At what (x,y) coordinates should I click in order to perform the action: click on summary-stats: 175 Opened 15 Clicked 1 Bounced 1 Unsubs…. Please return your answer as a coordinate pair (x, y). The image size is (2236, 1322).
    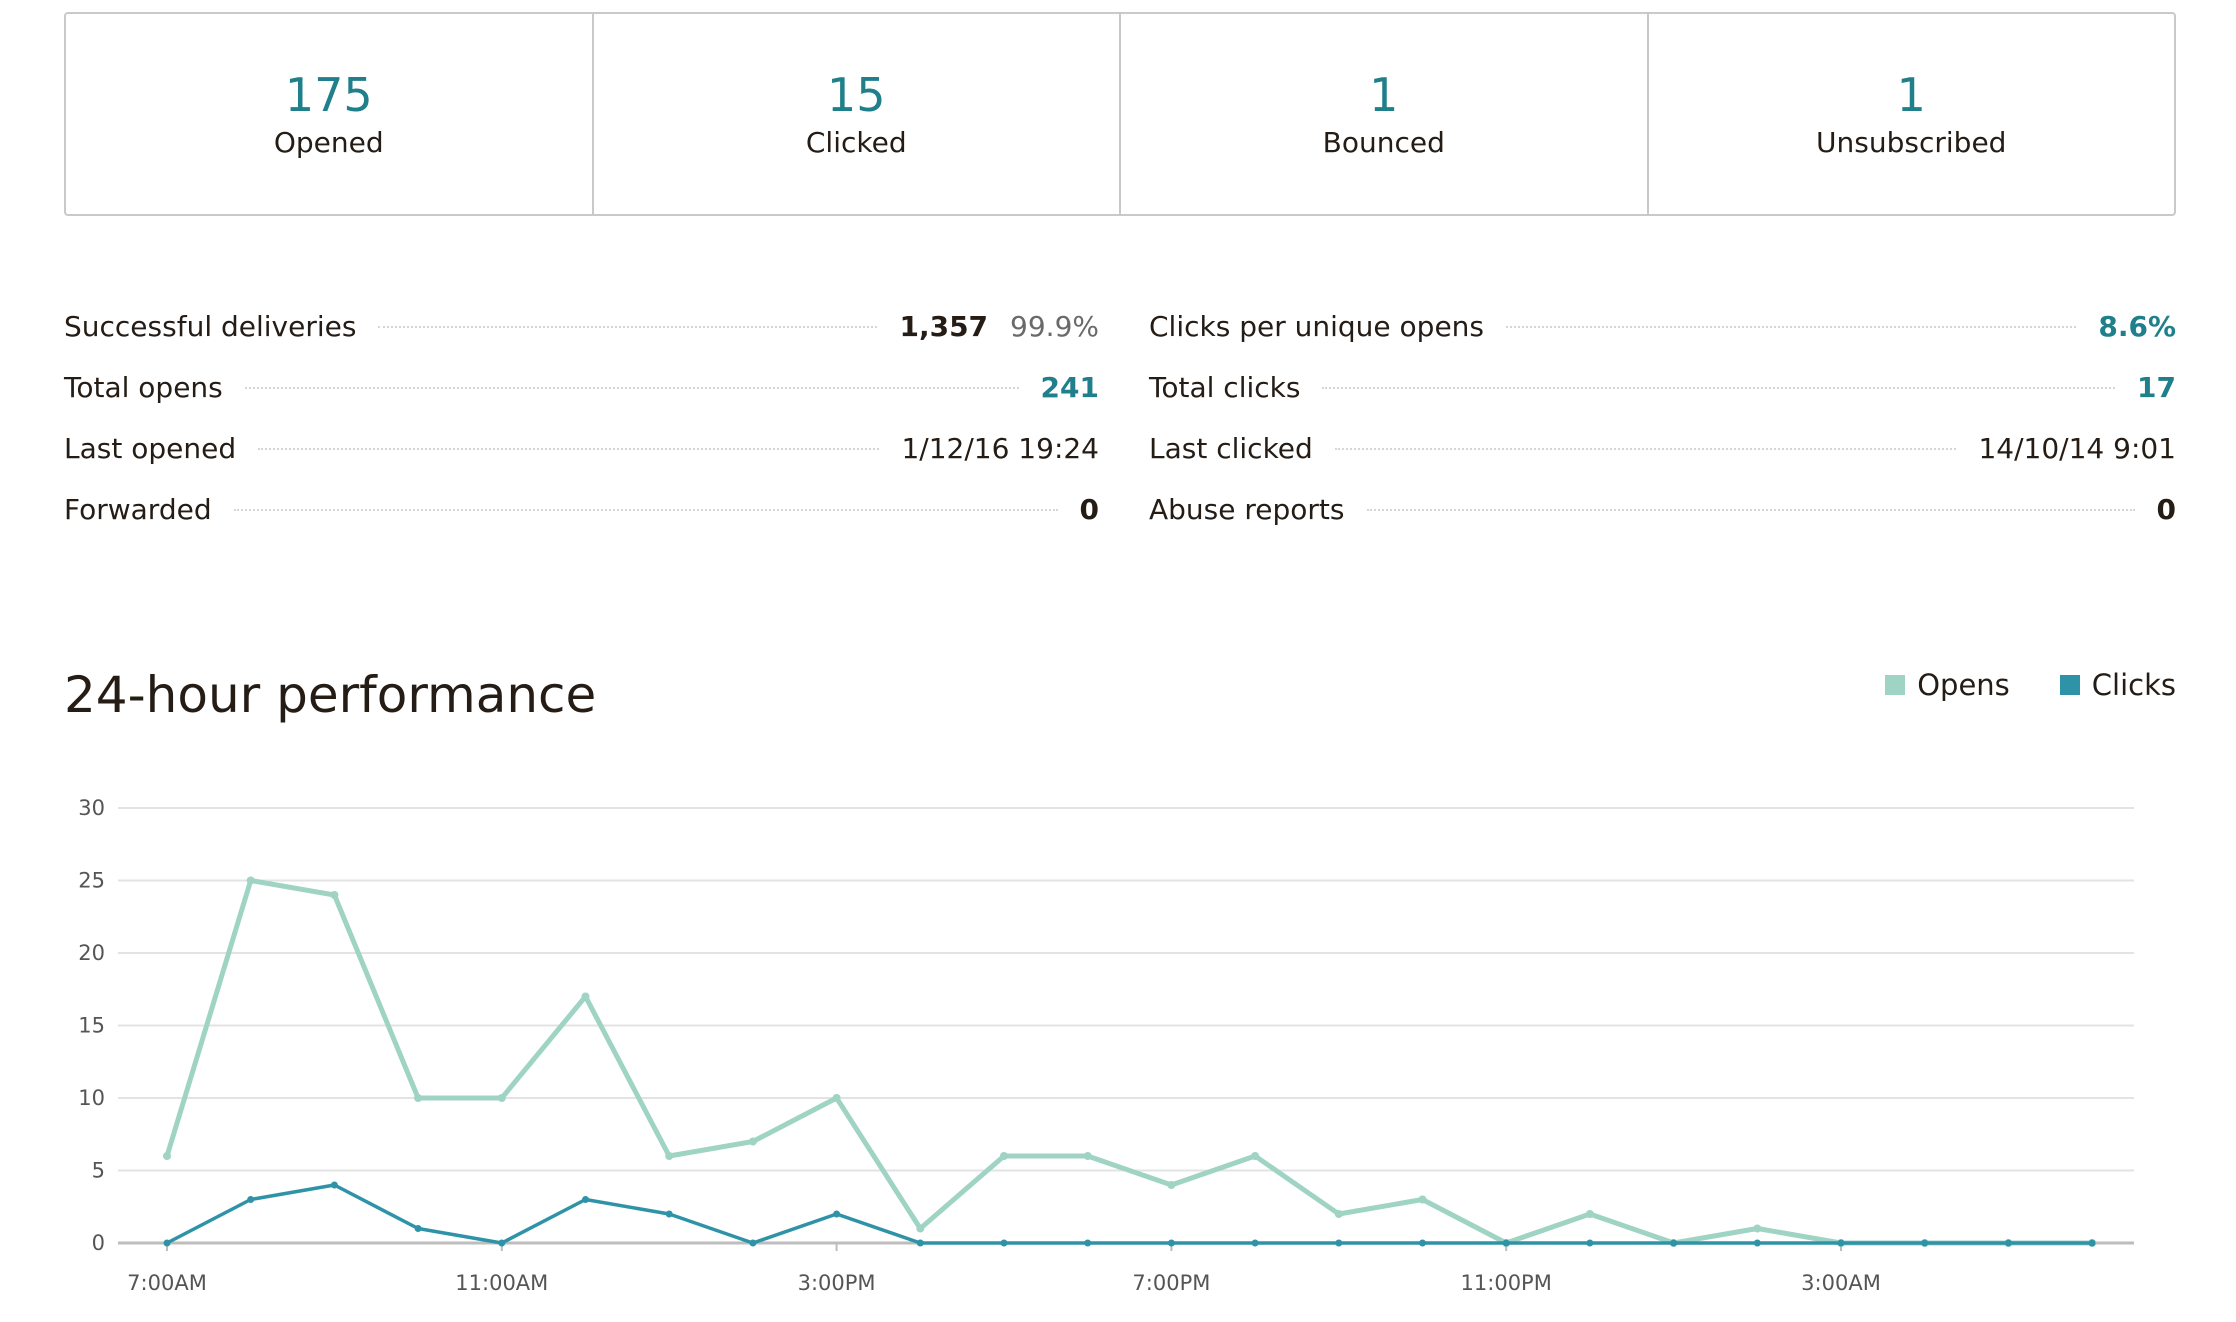
    Looking at the image, I should click on (1120, 114).